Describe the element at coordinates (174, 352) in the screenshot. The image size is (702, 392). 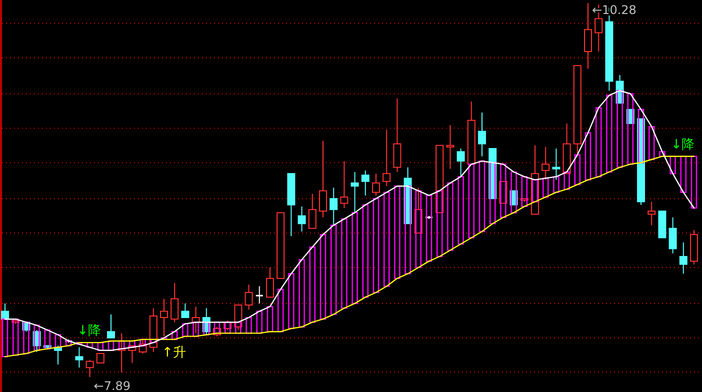
I see `annotation: ↑升` at that location.